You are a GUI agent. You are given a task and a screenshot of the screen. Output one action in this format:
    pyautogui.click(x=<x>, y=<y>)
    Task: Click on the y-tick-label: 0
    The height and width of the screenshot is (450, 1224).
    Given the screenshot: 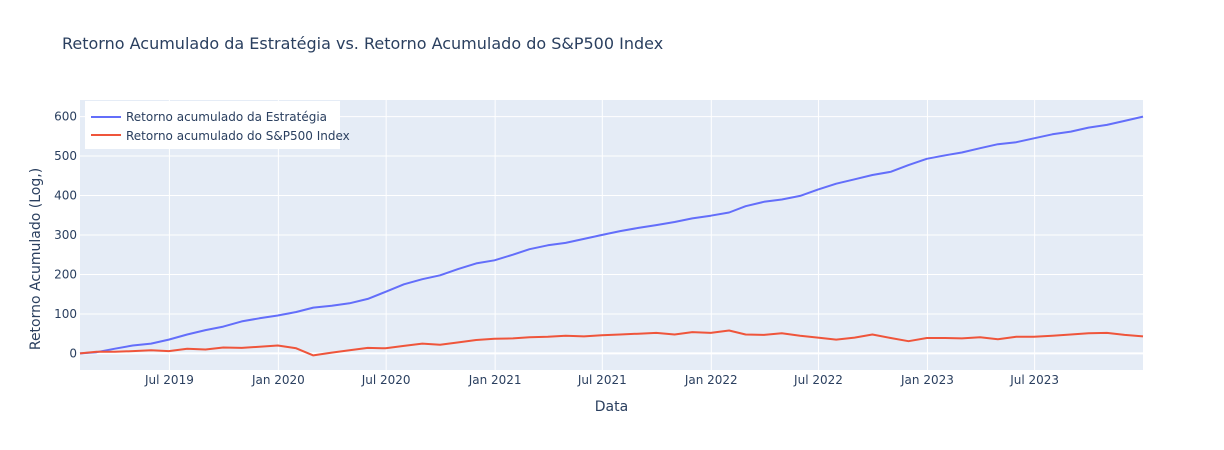 What is the action you would take?
    pyautogui.click(x=73, y=353)
    